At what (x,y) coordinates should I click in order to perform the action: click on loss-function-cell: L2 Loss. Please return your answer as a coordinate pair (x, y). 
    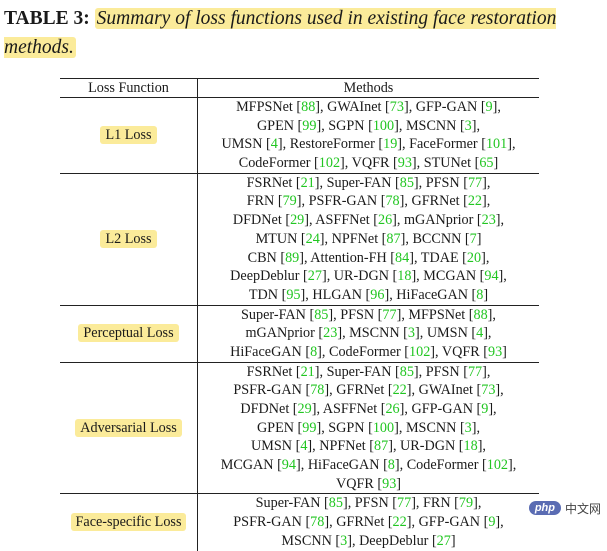
    Looking at the image, I should click on (129, 239).